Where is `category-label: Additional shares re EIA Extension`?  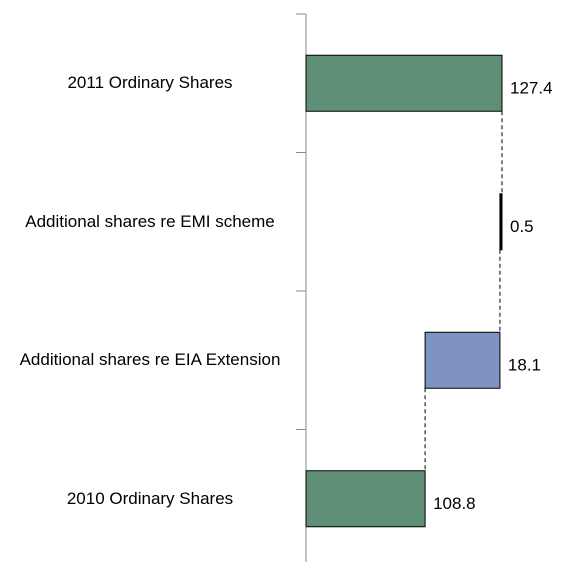
category-label: Additional shares re EIA Extension is located at coordinates (150, 360).